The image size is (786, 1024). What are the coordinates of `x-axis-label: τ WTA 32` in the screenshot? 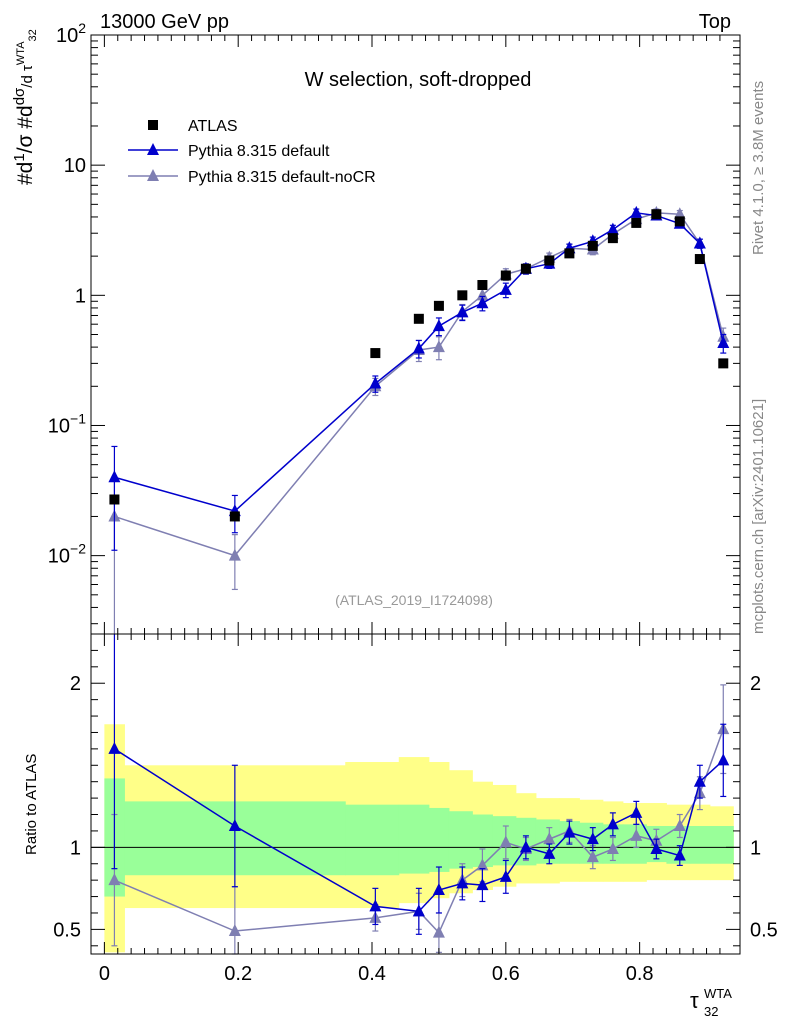 It's located at (711, 1002).